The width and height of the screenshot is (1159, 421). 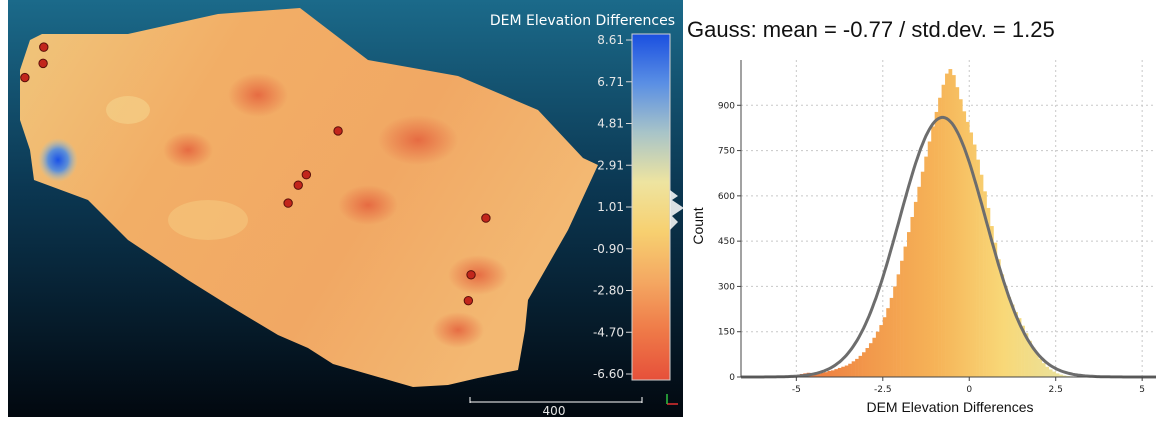 What do you see at coordinates (1142, 390) in the screenshot?
I see `x-tick-label: 5` at bounding box center [1142, 390].